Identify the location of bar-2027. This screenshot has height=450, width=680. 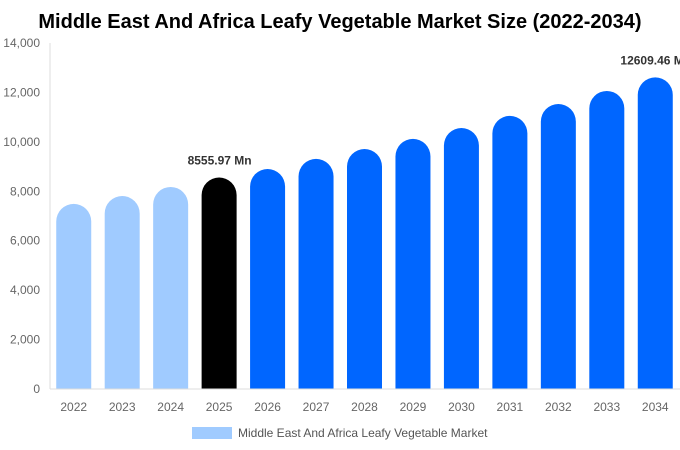
(316, 273).